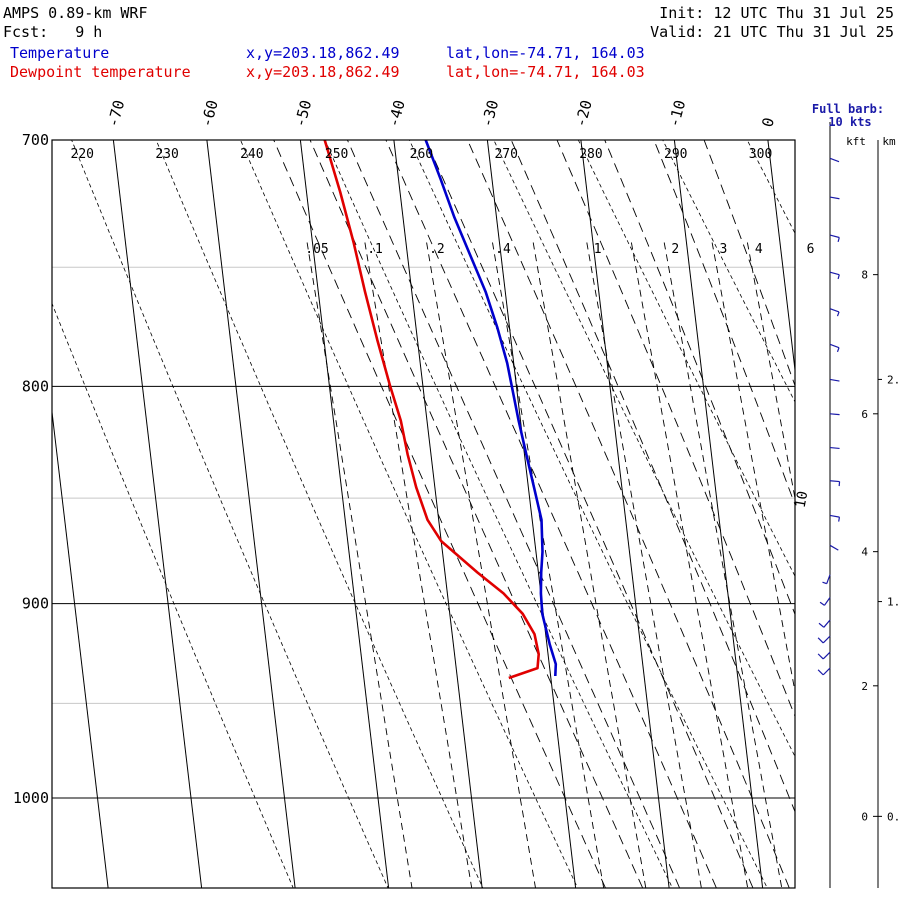 The image size is (900, 900). Describe the element at coordinates (53, 32) in the screenshot. I see `forecast-hour: Fcst: 9 h` at that location.